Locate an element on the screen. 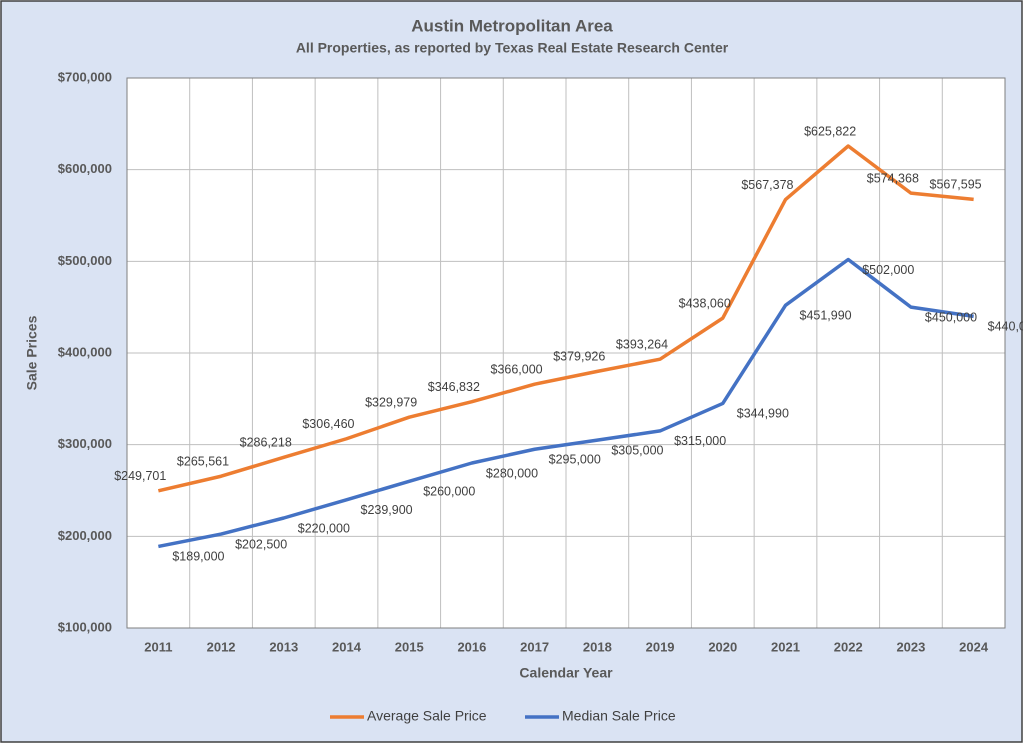 Image resolution: width=1023 pixels, height=743 pixels. x-tick-label: 2022 is located at coordinates (848, 646).